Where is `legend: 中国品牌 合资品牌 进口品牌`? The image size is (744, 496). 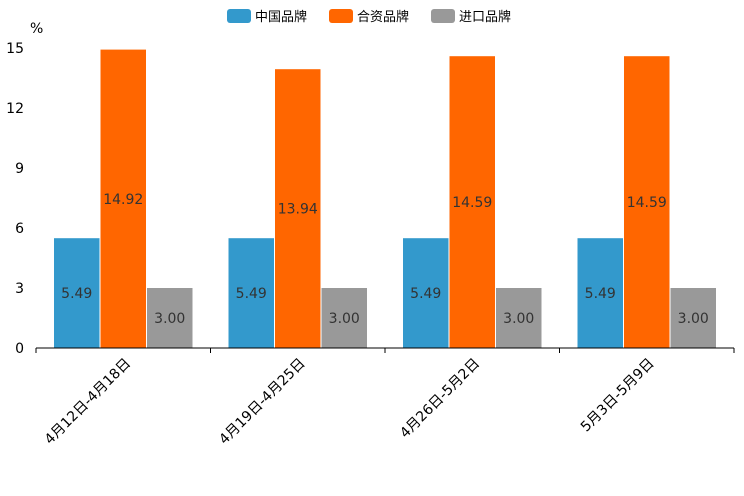
legend: 中国品牌 合资品牌 进口品牌 is located at coordinates (369, 17).